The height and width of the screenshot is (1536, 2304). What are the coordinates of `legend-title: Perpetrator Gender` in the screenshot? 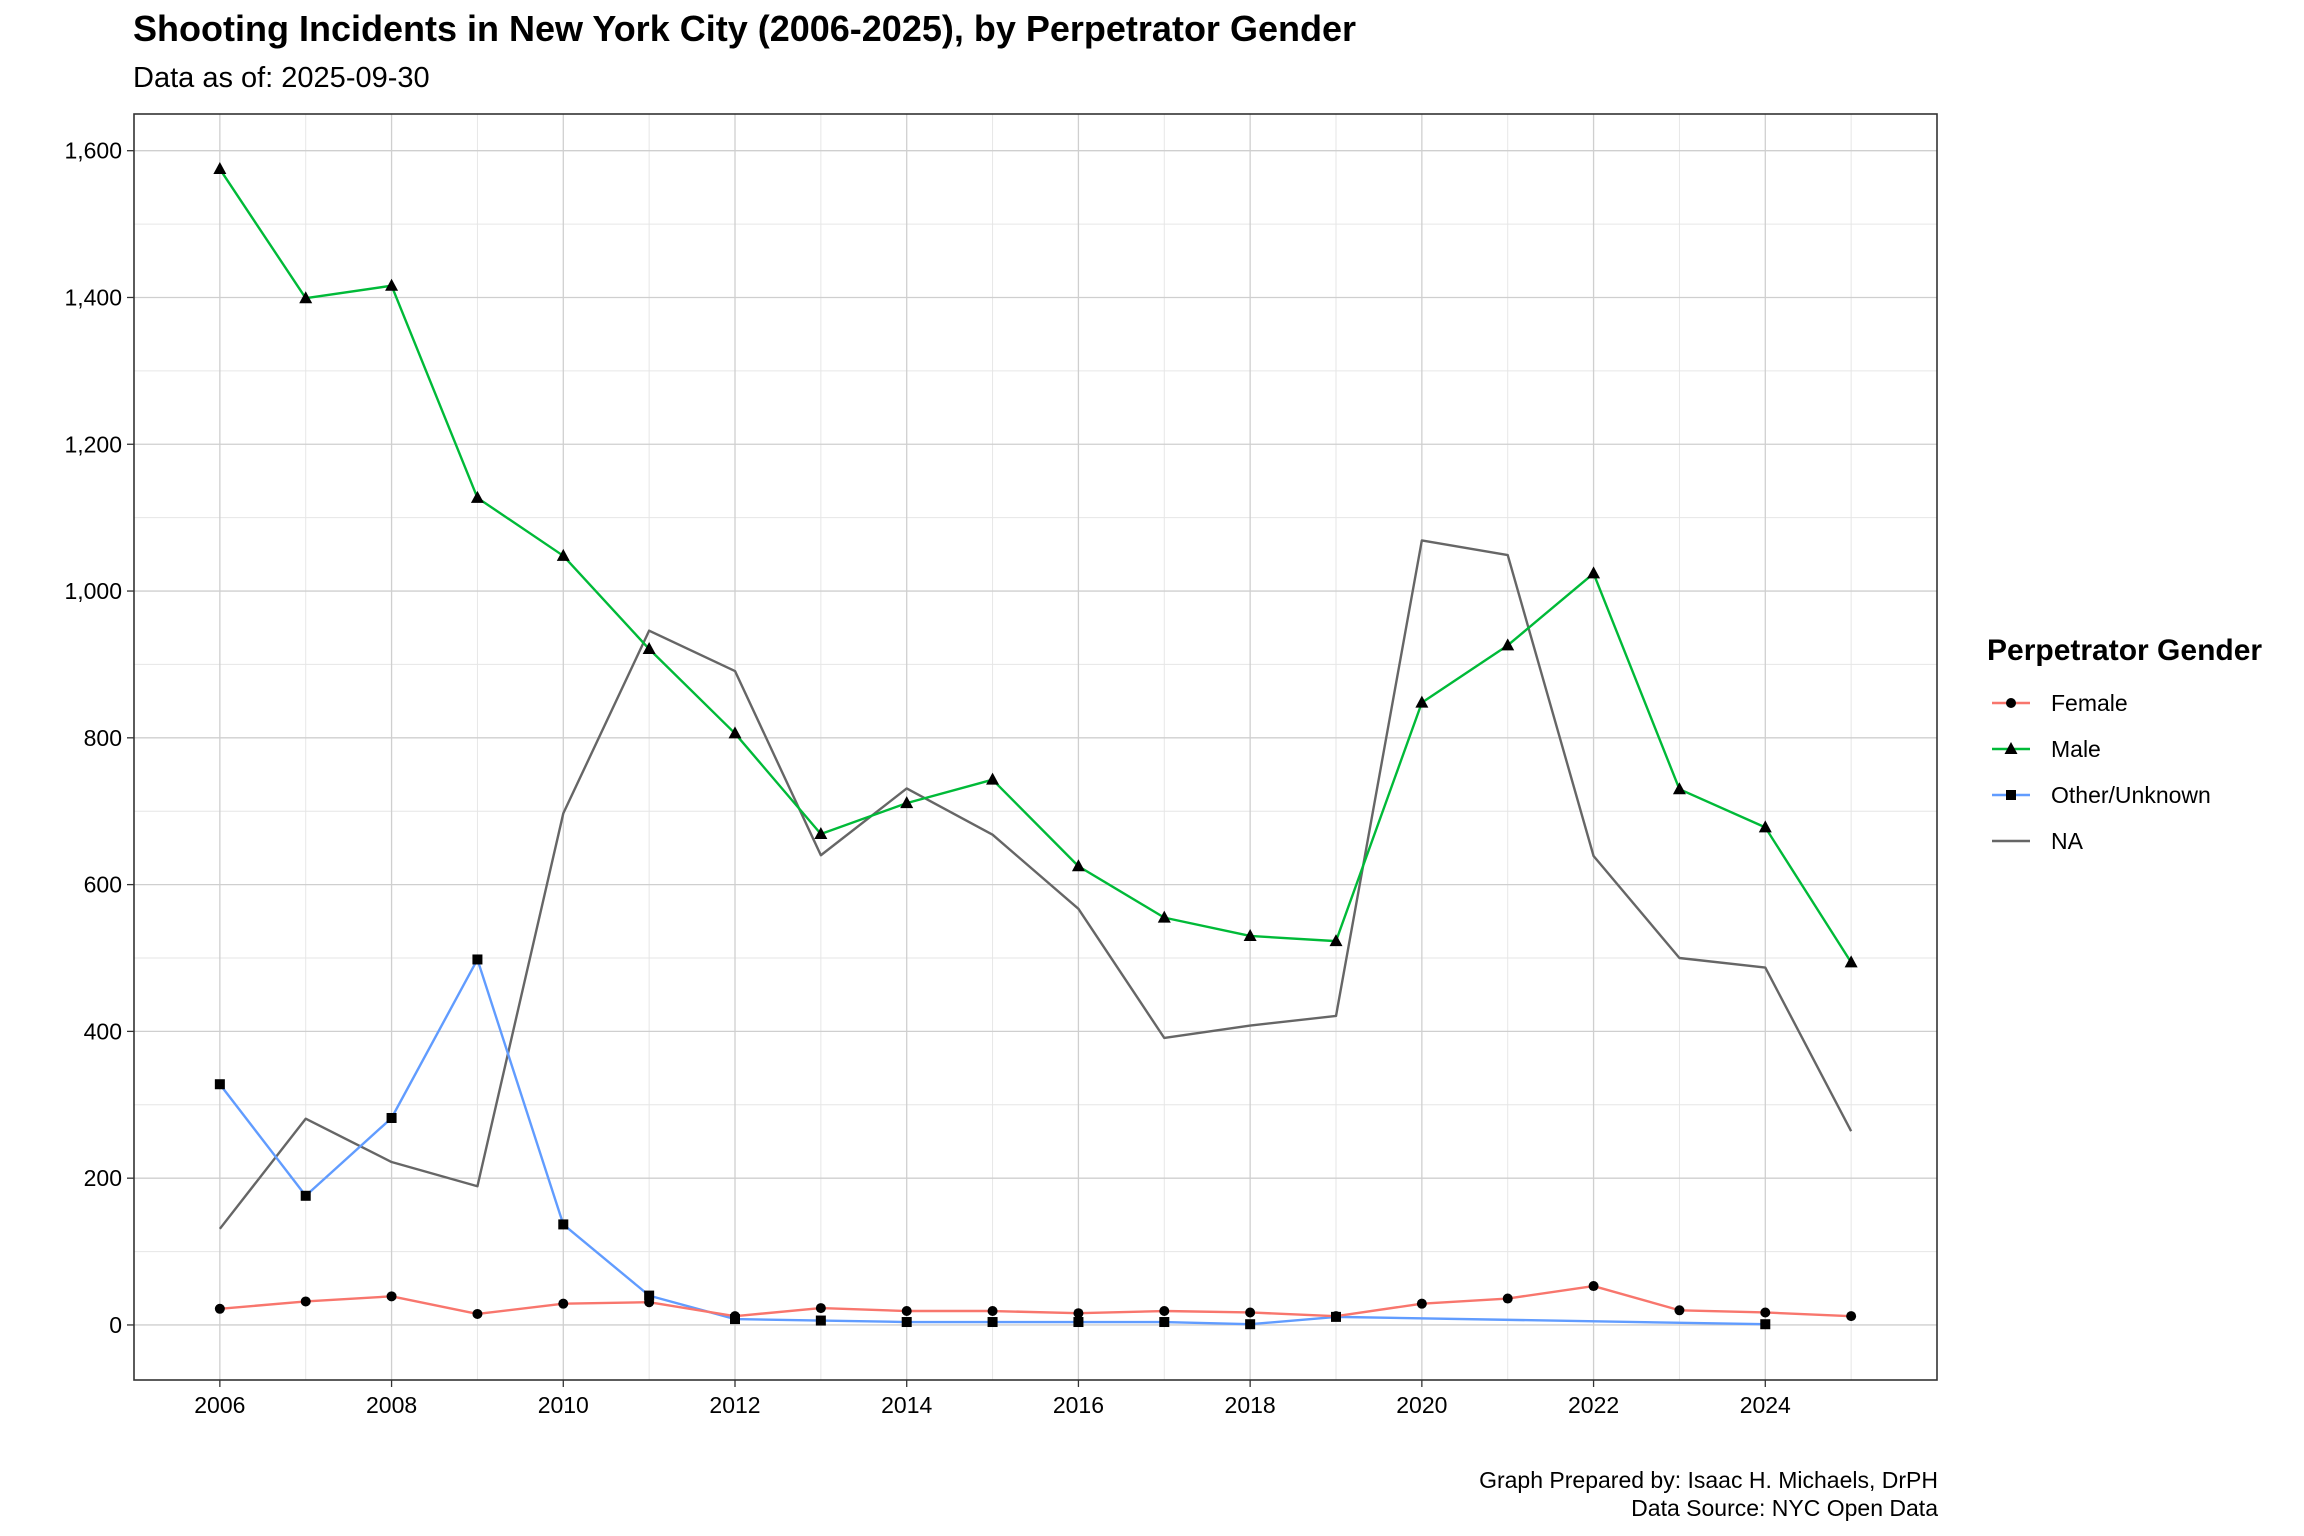 It's located at (2124, 650).